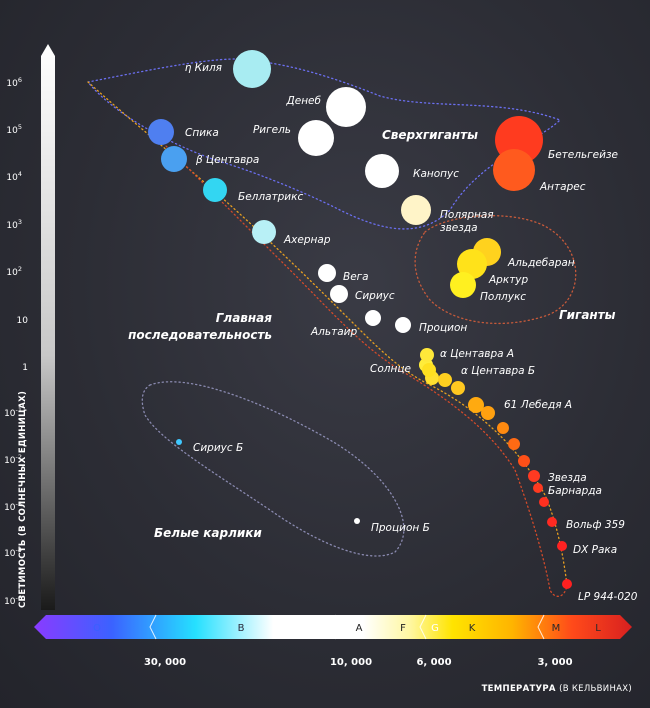 The height and width of the screenshot is (708, 650). Describe the element at coordinates (534, 476) in the screenshot. I see `star-звезда-барнарда` at that location.